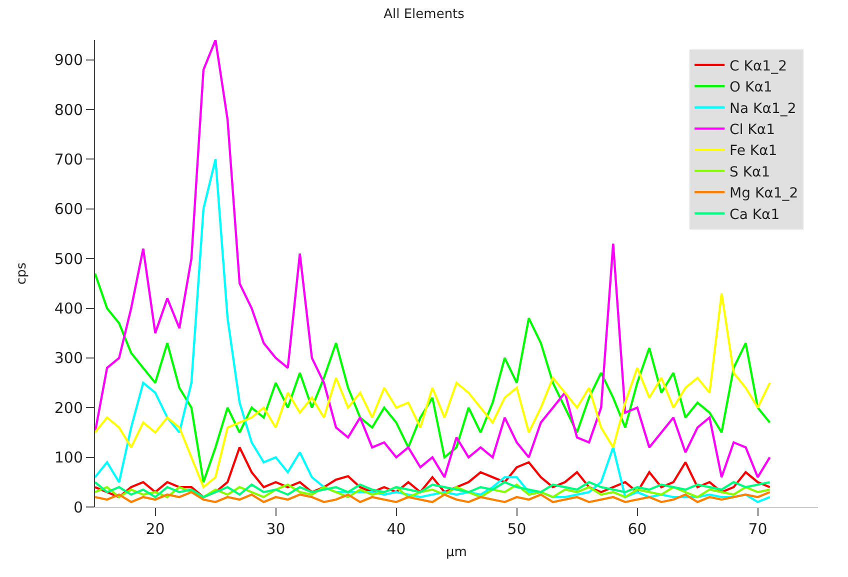 The width and height of the screenshot is (848, 577). I want to click on x-tick-label: 20, so click(155, 529).